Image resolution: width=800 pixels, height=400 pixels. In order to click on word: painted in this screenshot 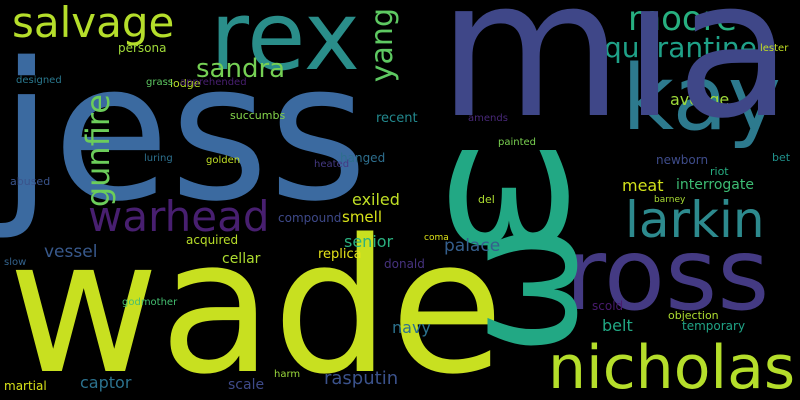, I will do `click(517, 142)`.